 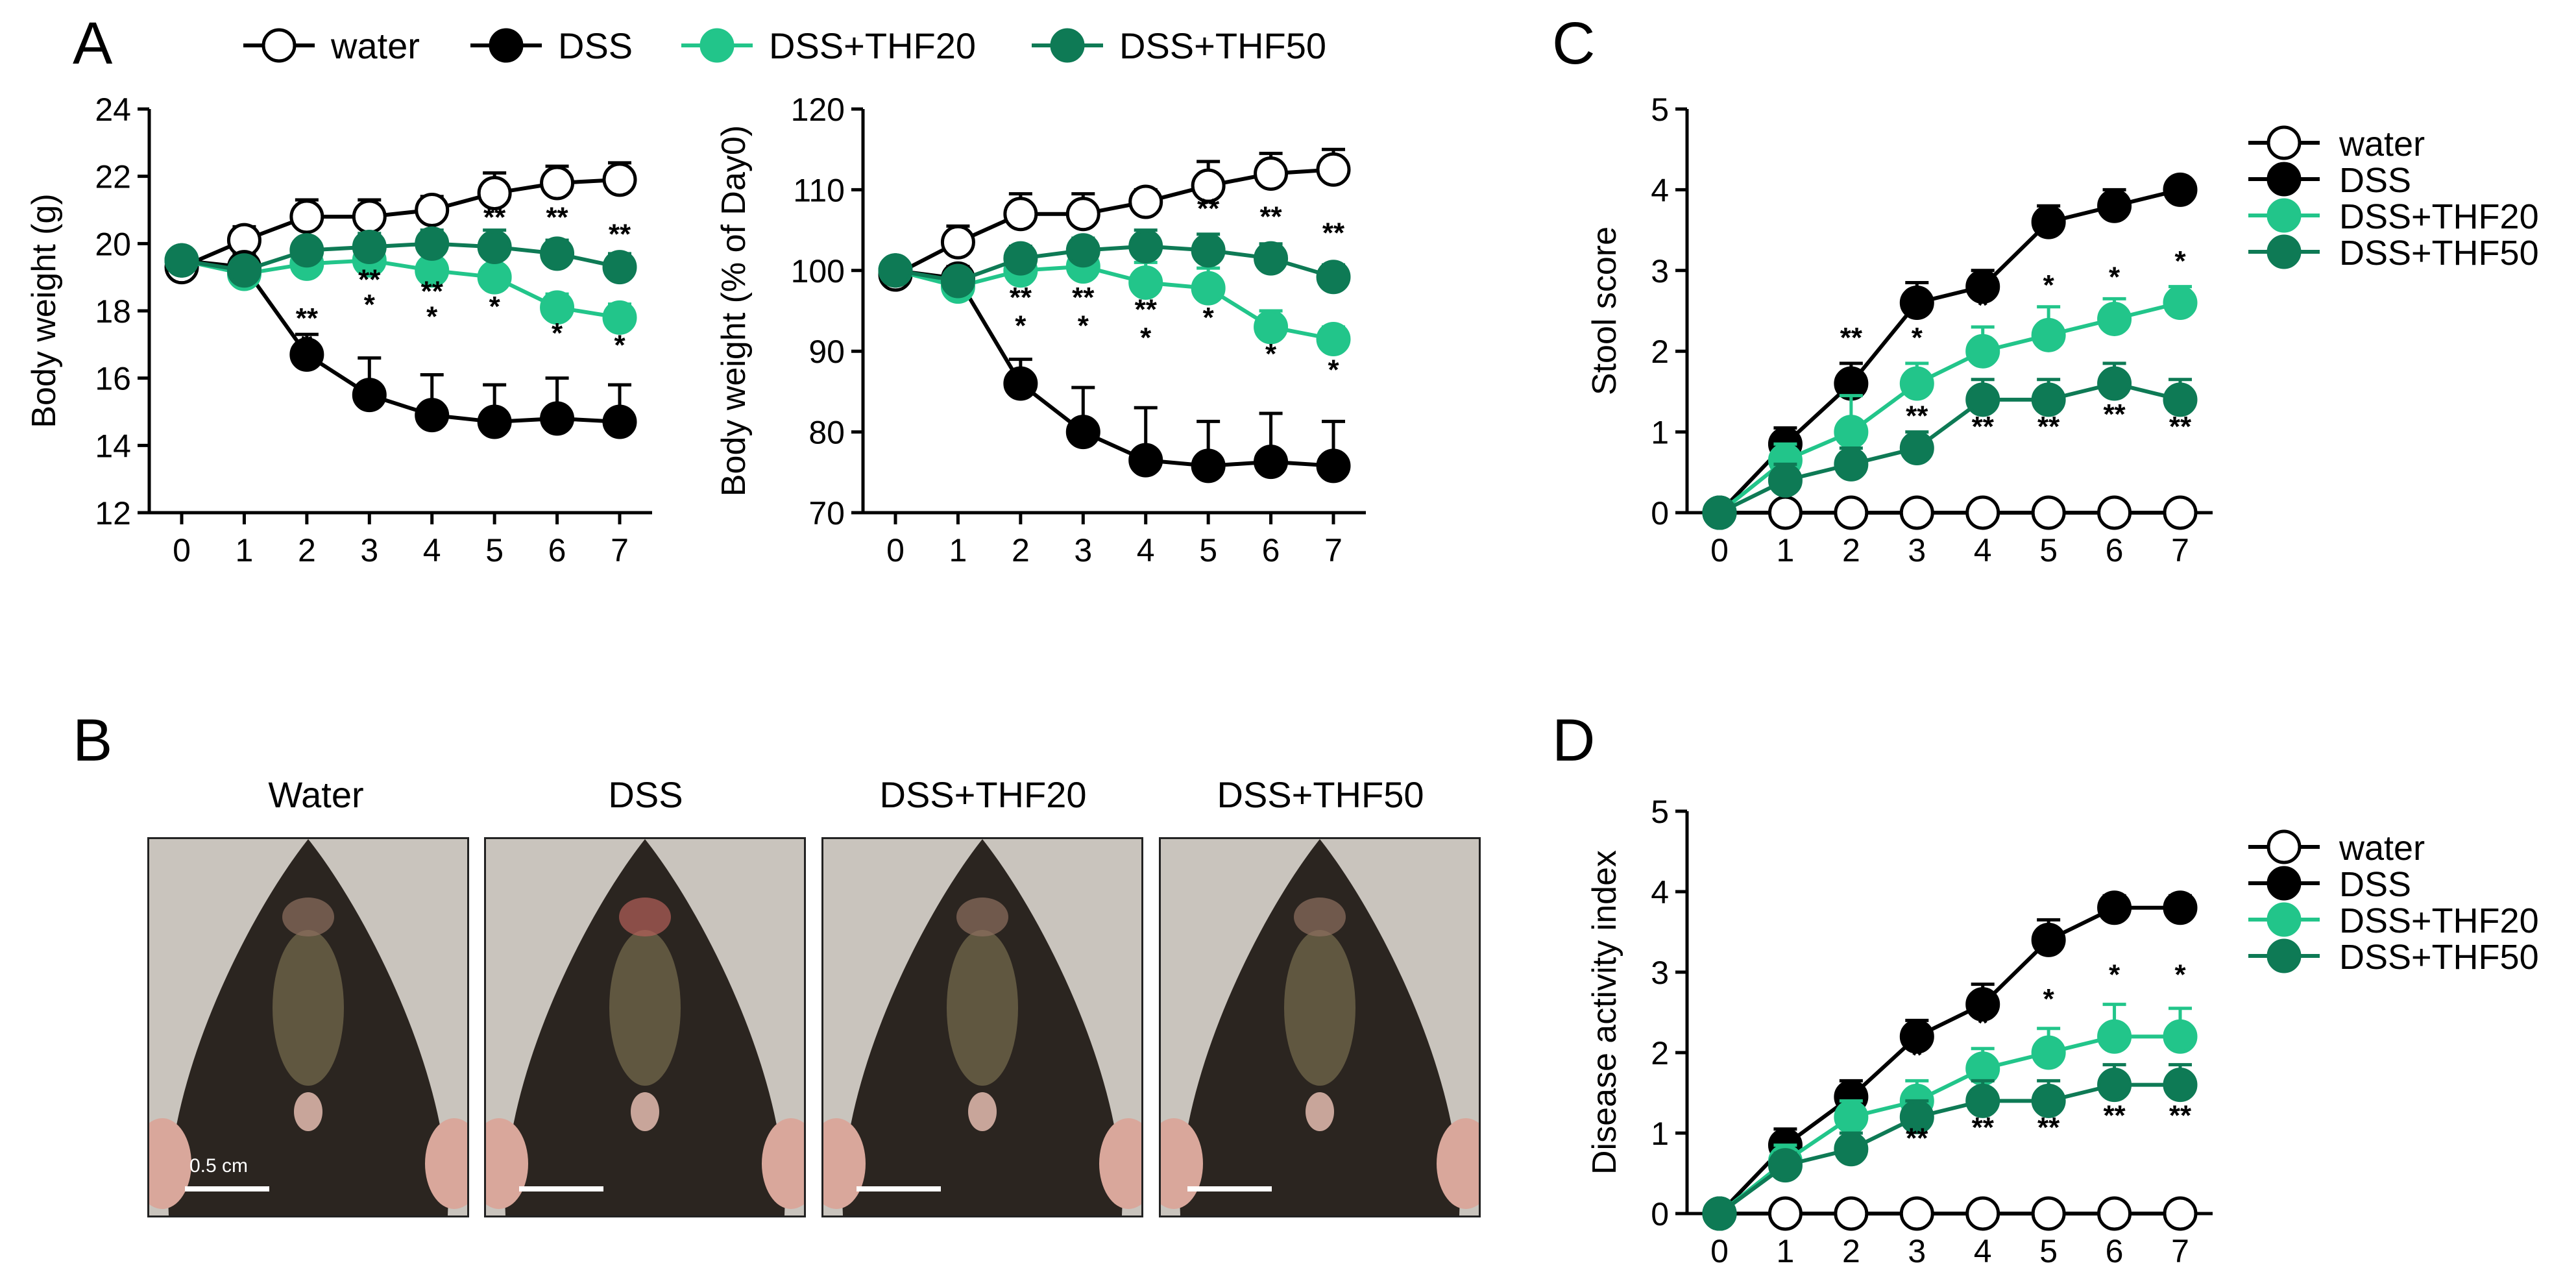 I want to click on x-tick-label: 2, so click(x=307, y=550).